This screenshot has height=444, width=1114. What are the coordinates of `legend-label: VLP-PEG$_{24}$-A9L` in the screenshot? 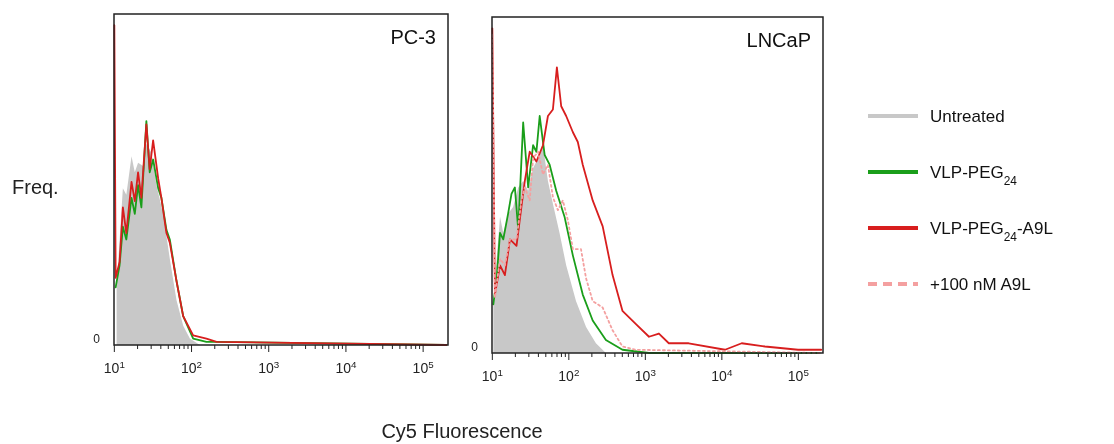 It's located at (991, 231).